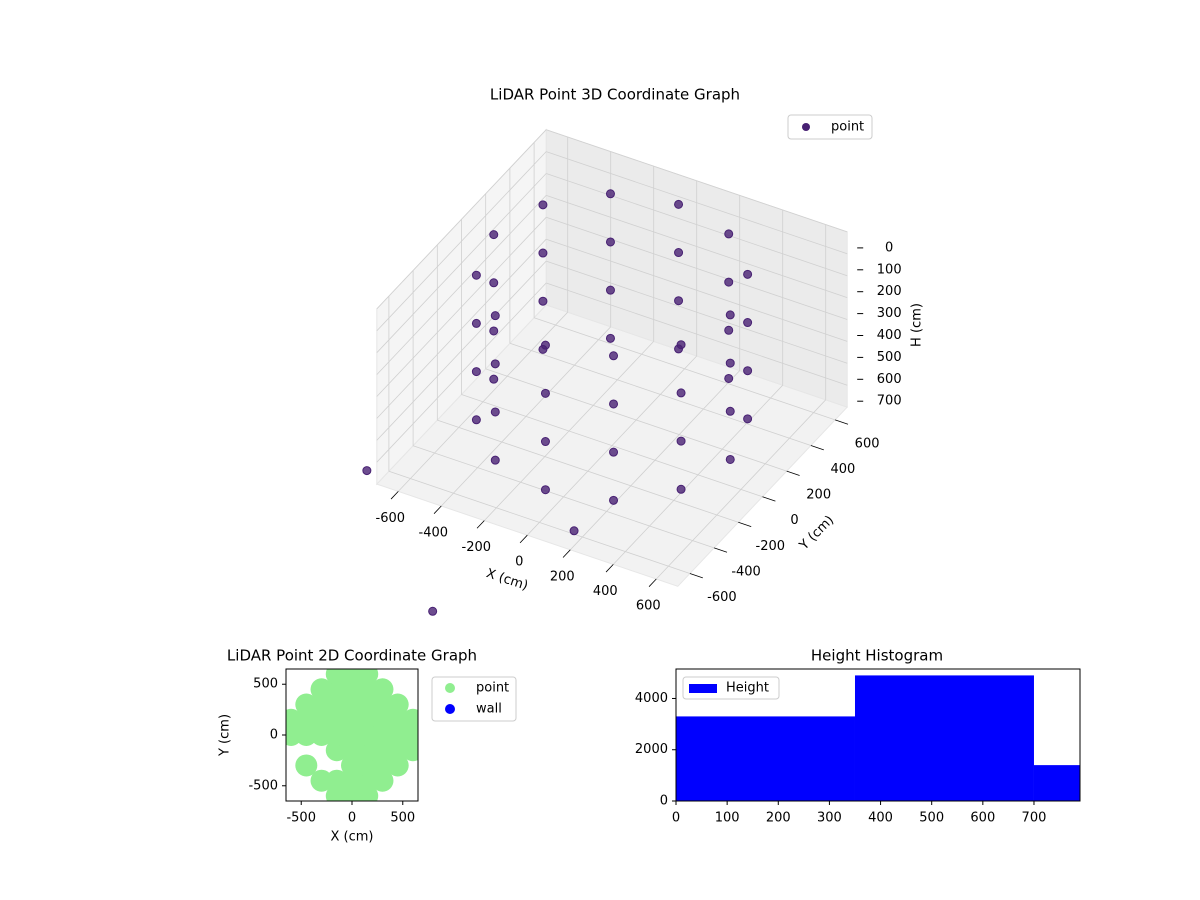 This screenshot has height=900, width=1200. Describe the element at coordinates (722, 597) in the screenshot. I see `y-tick-label: -600` at that location.